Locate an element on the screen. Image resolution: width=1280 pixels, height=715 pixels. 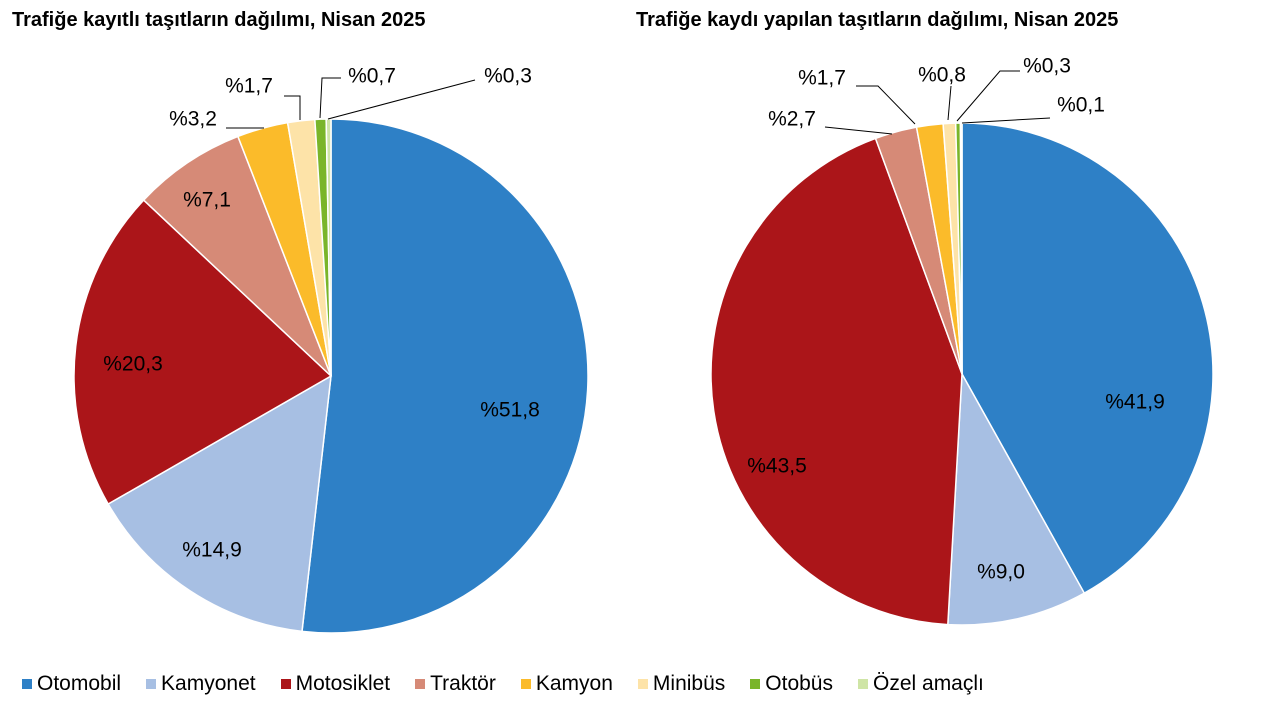
legend-item-otomobil: Otomobil is located at coordinates (71, 684).